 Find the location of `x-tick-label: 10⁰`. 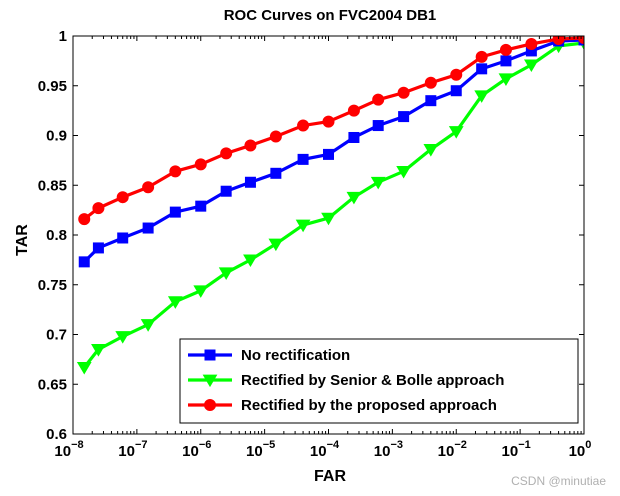

x-tick-label: 10⁰ is located at coordinates (580, 449).